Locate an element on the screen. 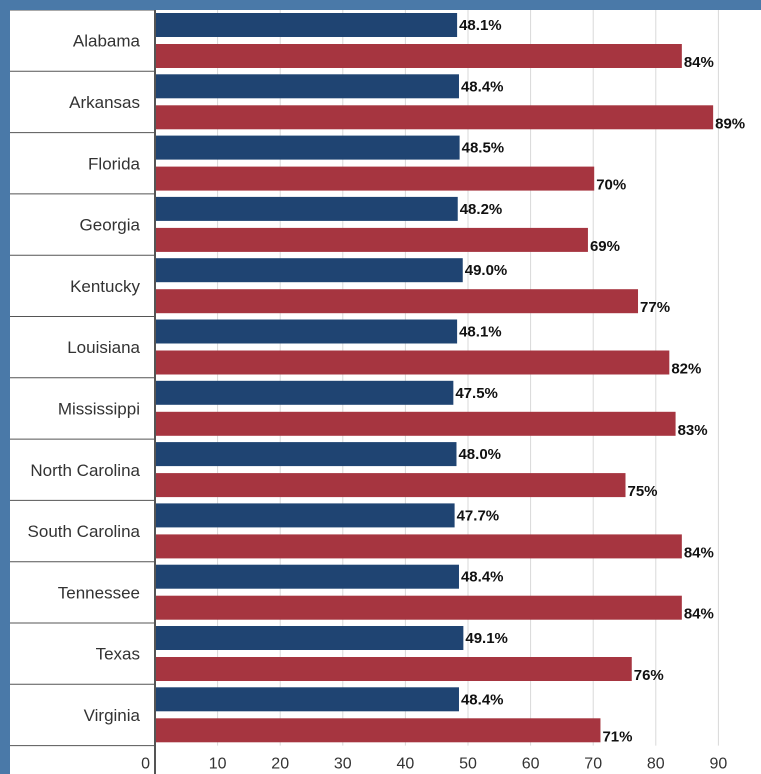 This screenshot has width=761, height=774. x-axis-ticks: 010203040506070809010 is located at coordinates (434, 764).